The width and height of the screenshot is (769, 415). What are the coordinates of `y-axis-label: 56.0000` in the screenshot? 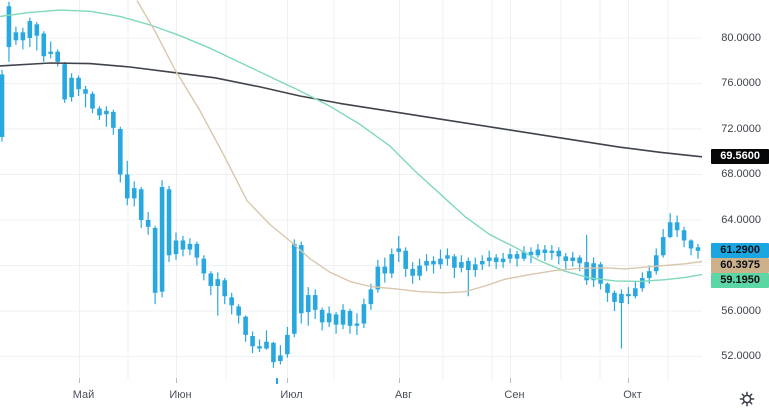 It's located at (741, 310).